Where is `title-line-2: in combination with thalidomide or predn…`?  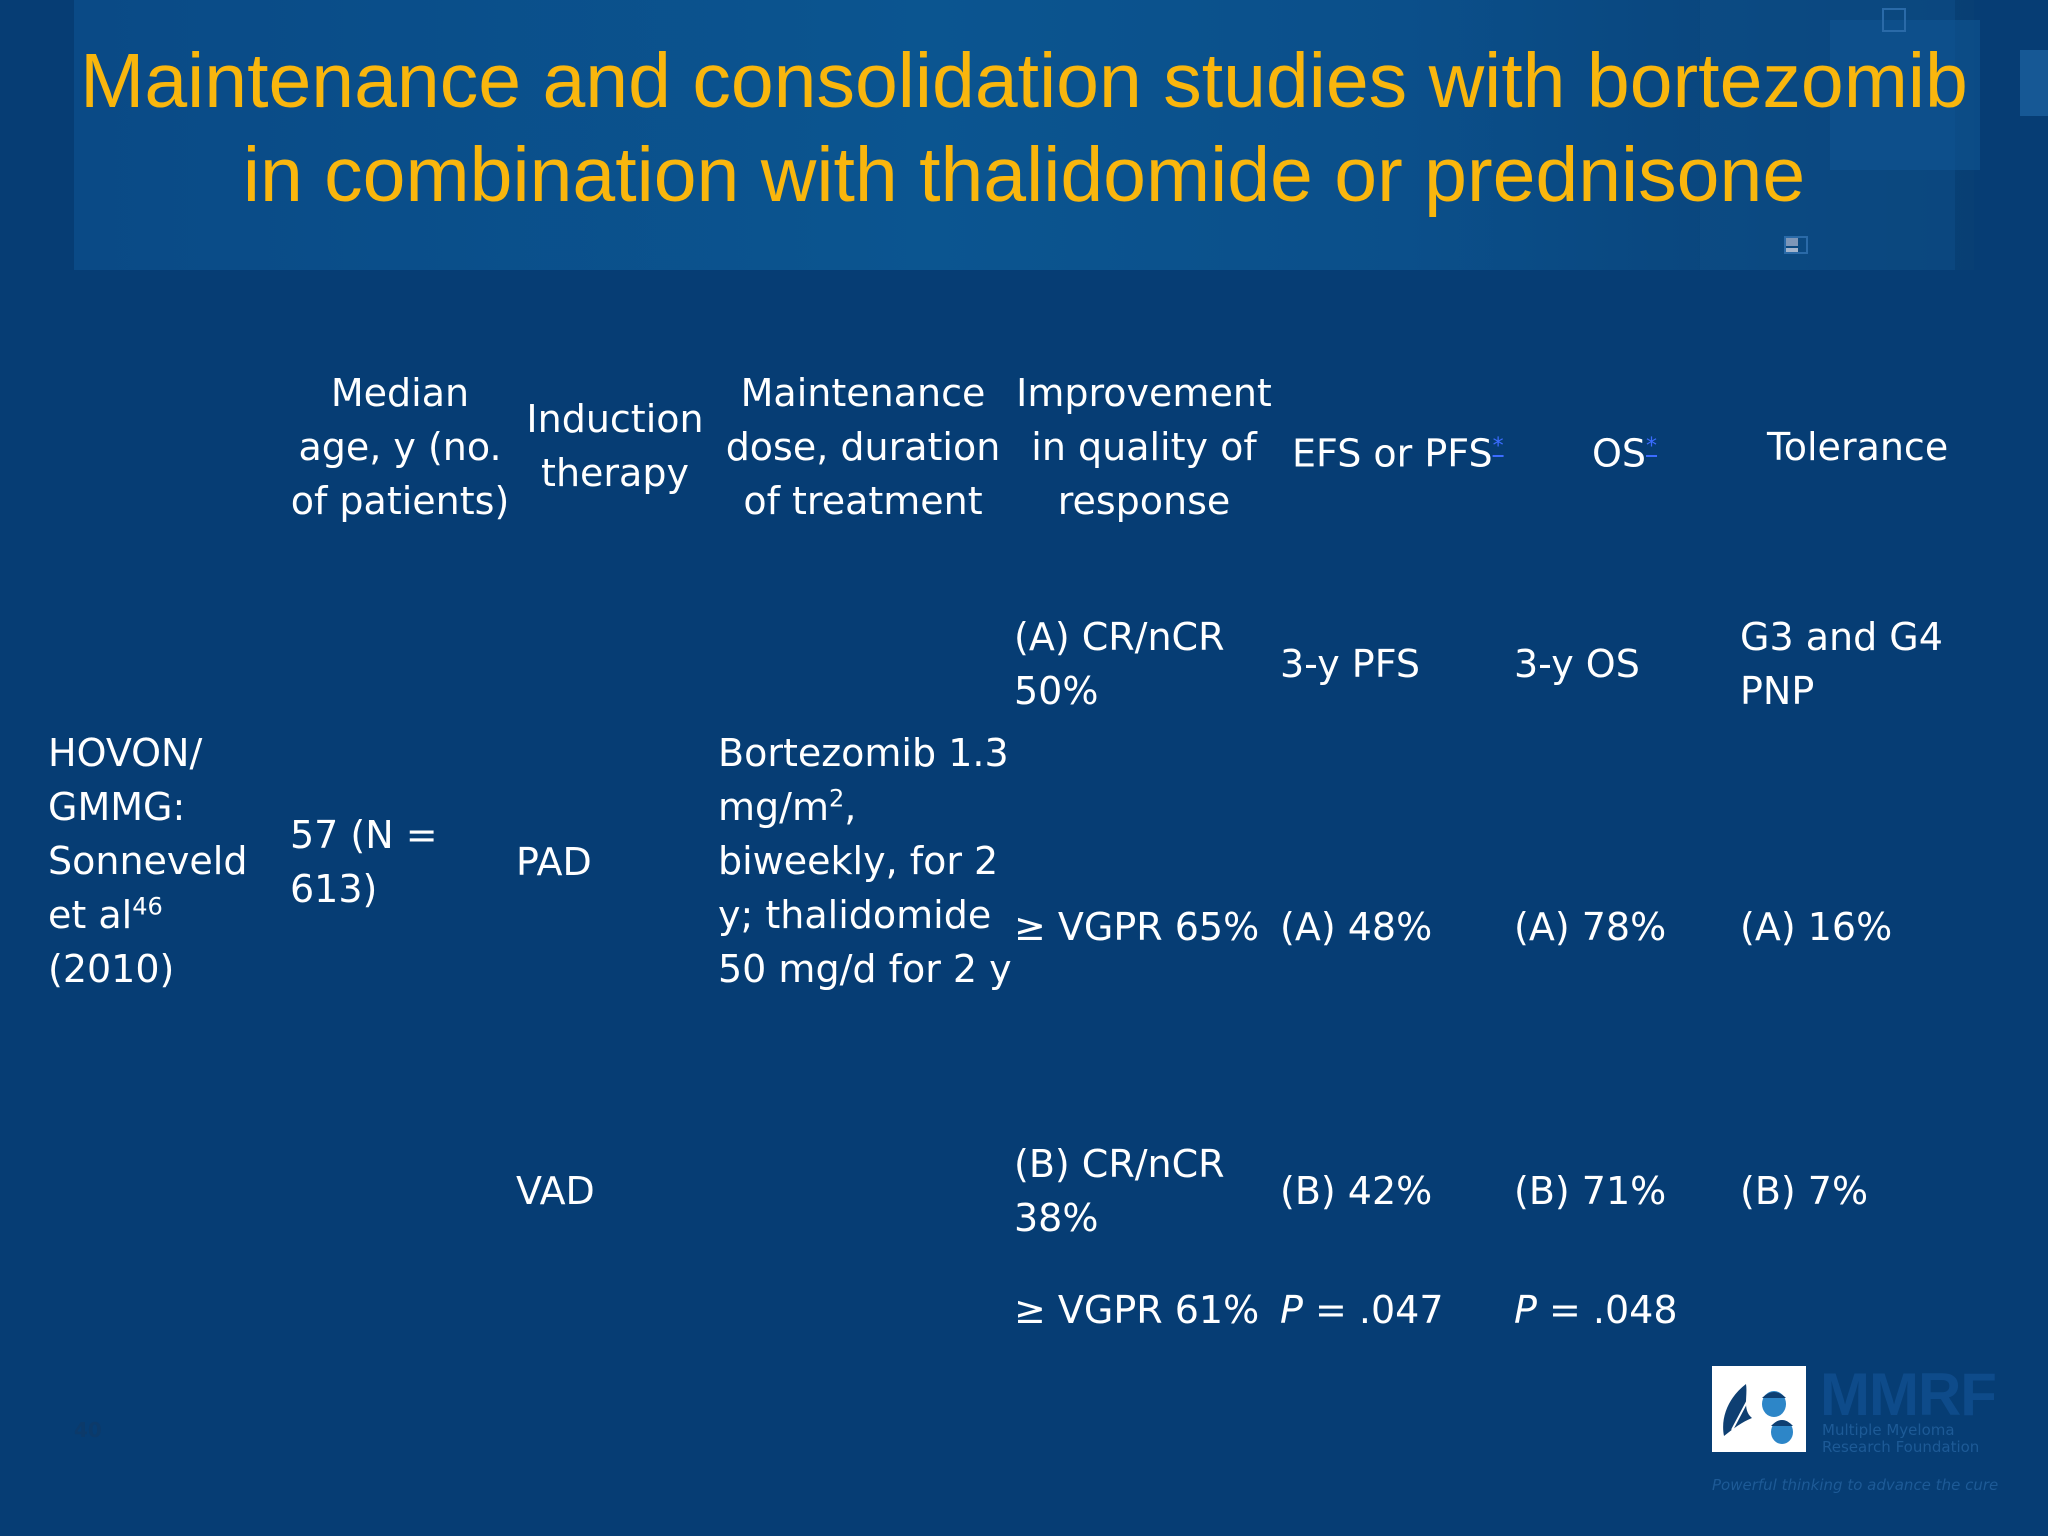
title-line-2: in combination with thalidomide or predn… is located at coordinates (1024, 175).